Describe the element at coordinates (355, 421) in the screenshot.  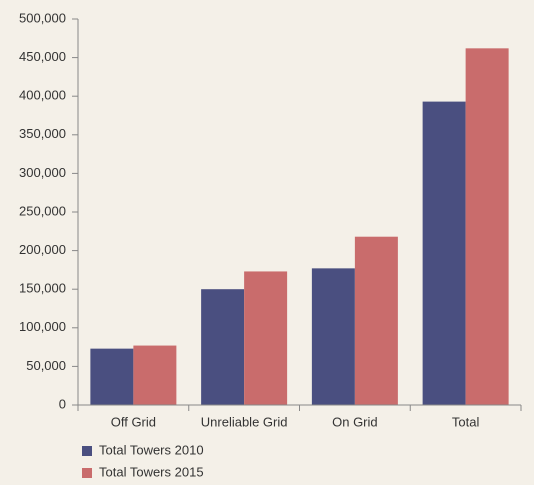
I see `x-tick-label: On Grid` at that location.